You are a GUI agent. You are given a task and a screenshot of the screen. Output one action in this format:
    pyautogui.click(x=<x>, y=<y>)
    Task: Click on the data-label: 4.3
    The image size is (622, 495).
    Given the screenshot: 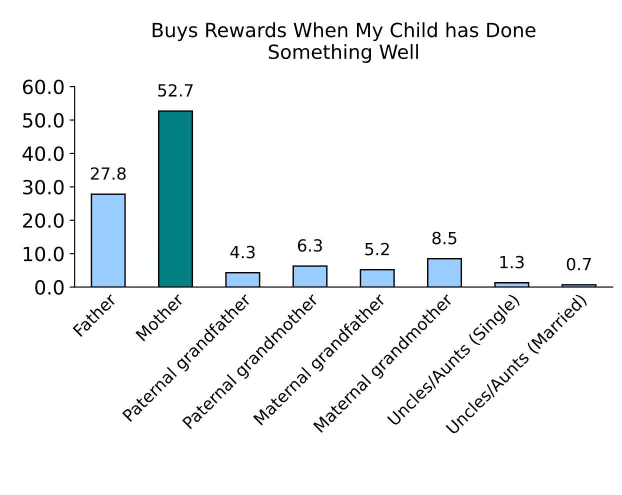 What is the action you would take?
    pyautogui.click(x=242, y=252)
    